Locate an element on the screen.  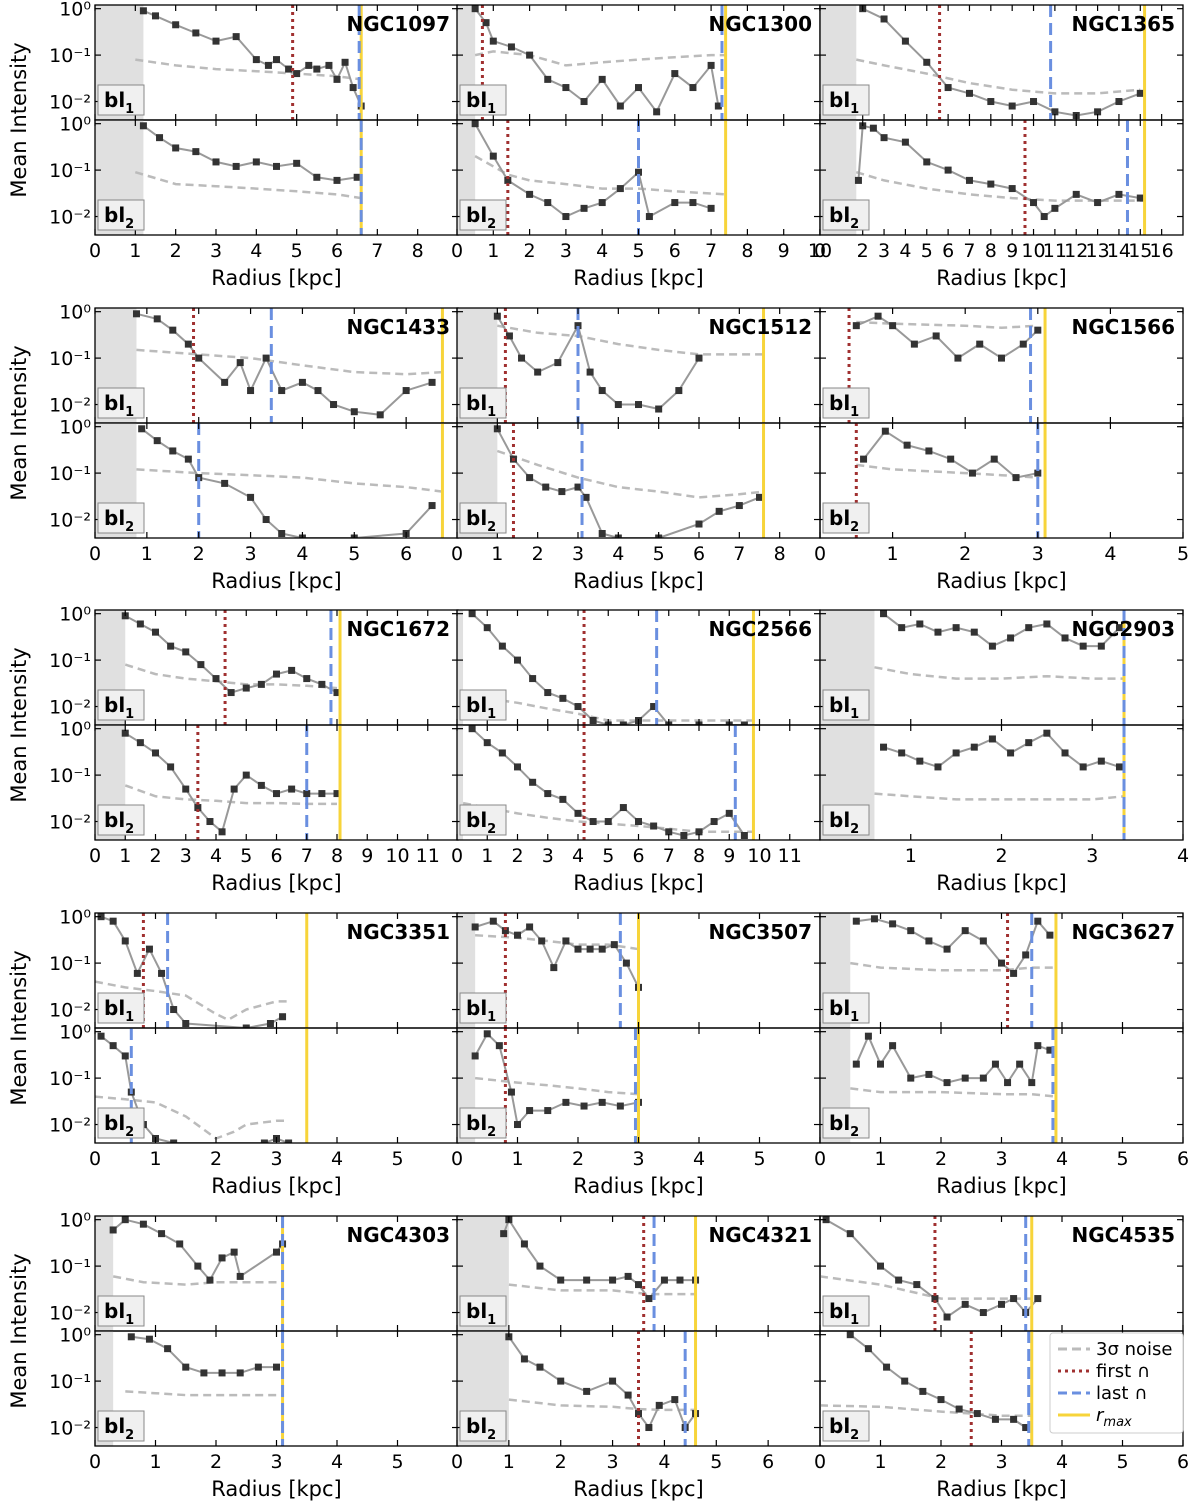
x-tick-label: 8 is located at coordinates (780, 554).